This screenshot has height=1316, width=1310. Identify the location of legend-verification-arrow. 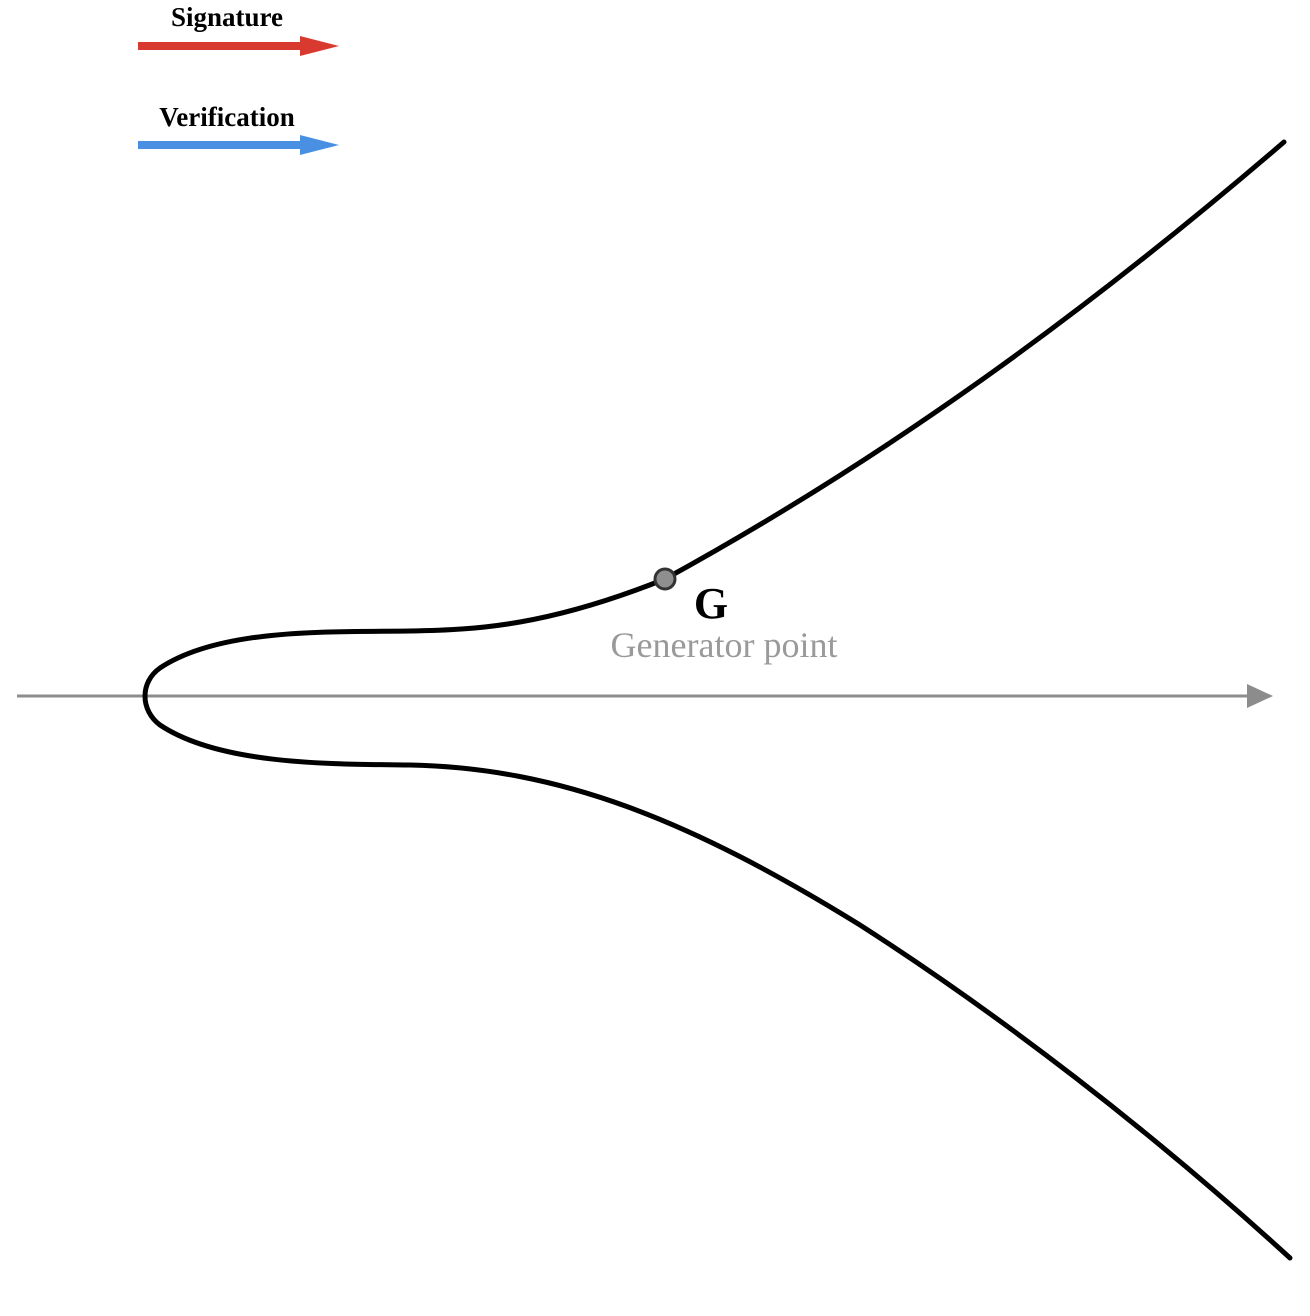
(238, 145).